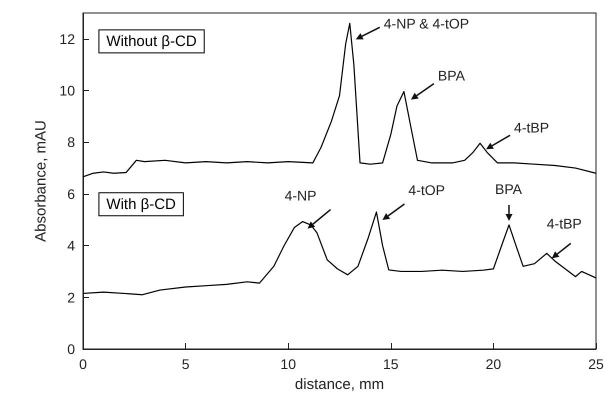  Describe the element at coordinates (151, 41) in the screenshot. I see `text: Without β-CD` at that location.